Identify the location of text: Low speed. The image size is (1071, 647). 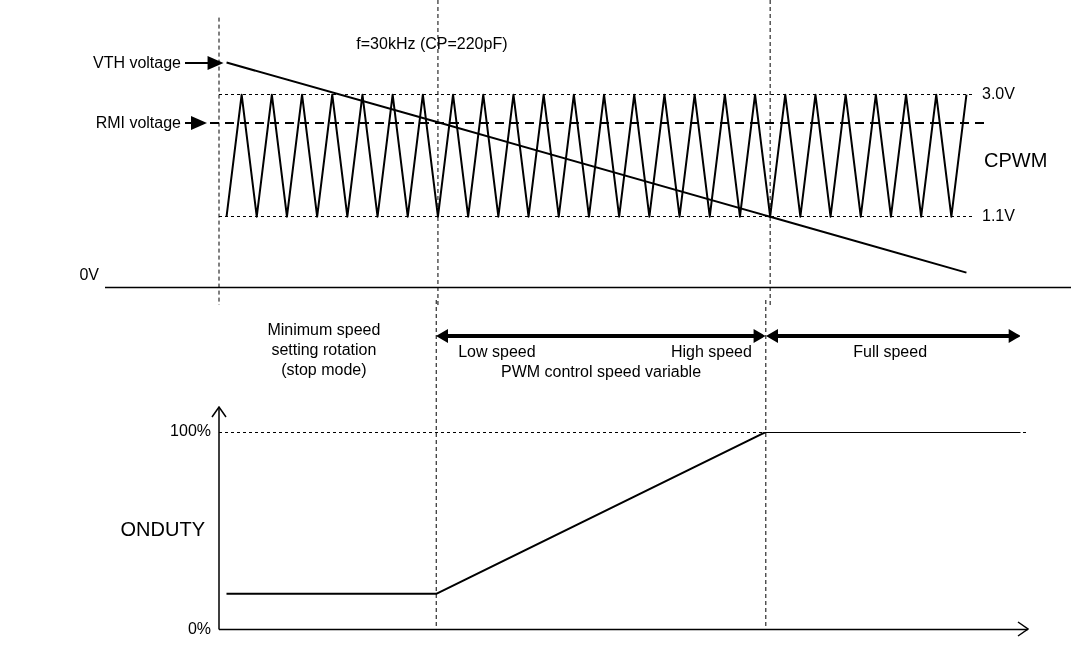
(497, 352).